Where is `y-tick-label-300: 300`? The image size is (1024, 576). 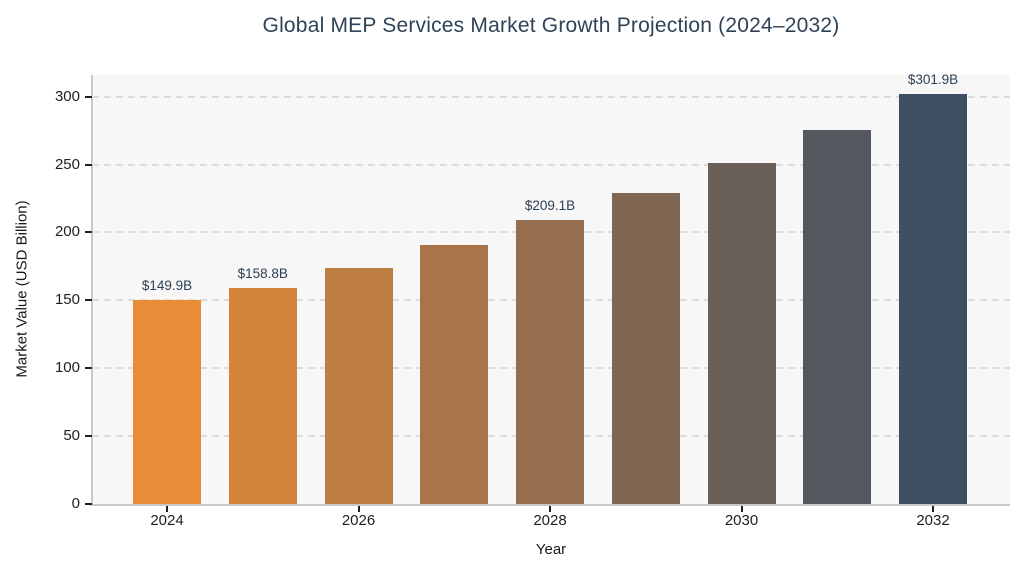
y-tick-label-300: 300 is located at coordinates (67, 96).